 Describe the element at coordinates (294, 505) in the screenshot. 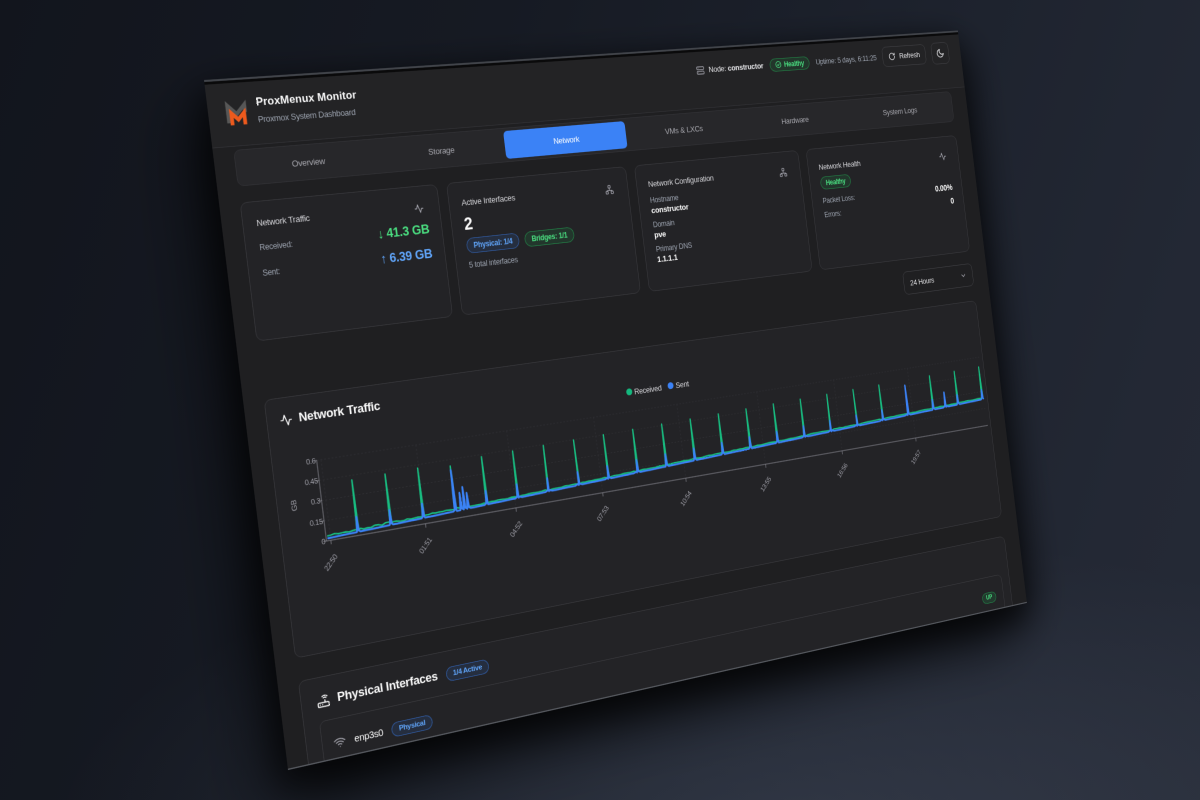

I see `svg-text: GB` at that location.